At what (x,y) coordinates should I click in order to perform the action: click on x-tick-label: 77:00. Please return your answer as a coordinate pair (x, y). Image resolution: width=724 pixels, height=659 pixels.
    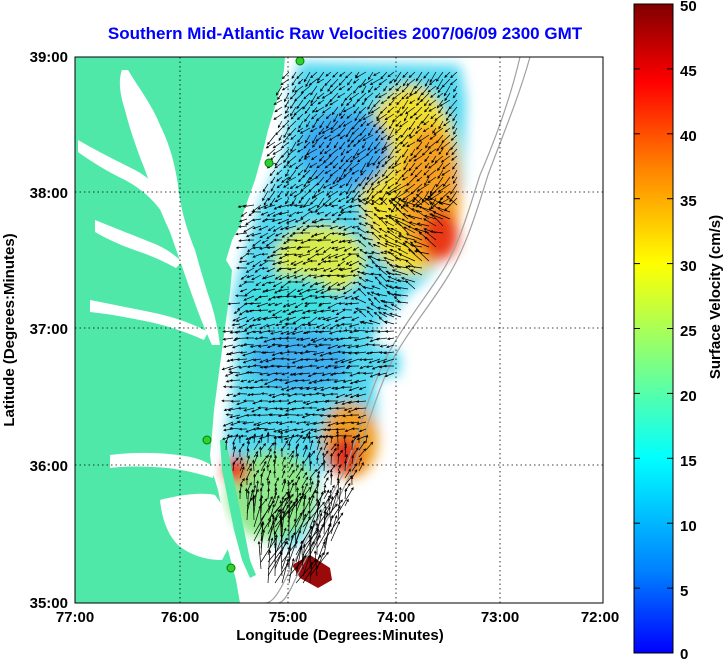
    Looking at the image, I should click on (75, 617).